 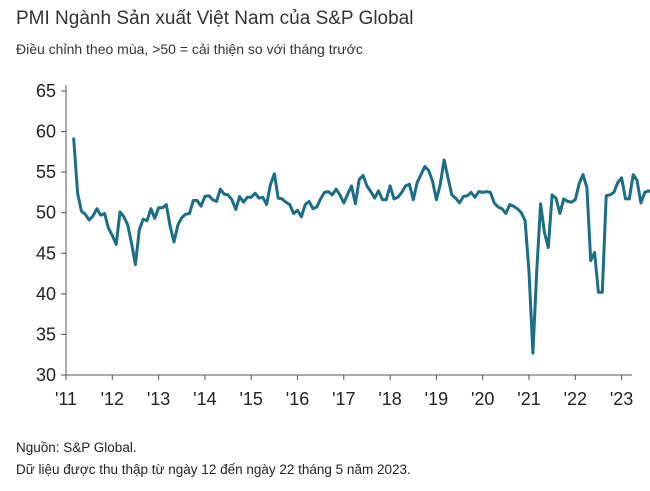 I want to click on x-tick-label: '21, so click(x=528, y=399).